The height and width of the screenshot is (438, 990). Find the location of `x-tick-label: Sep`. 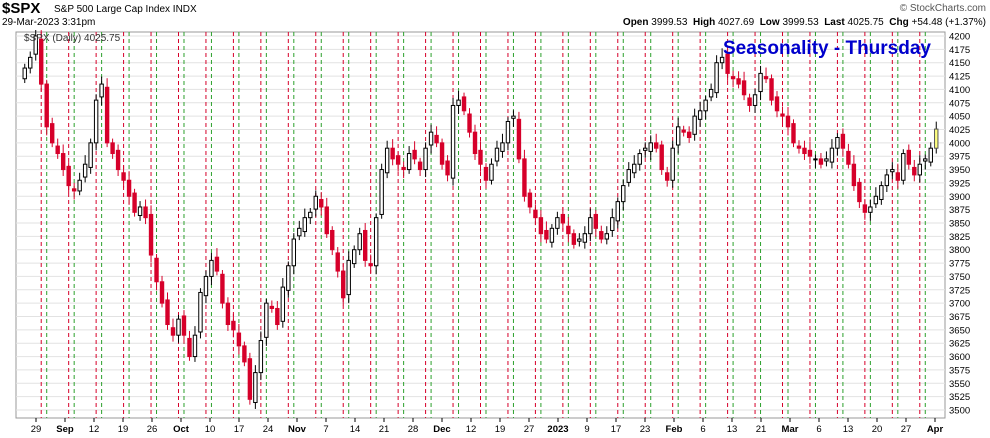

x-tick-label: Sep is located at coordinates (65, 429).